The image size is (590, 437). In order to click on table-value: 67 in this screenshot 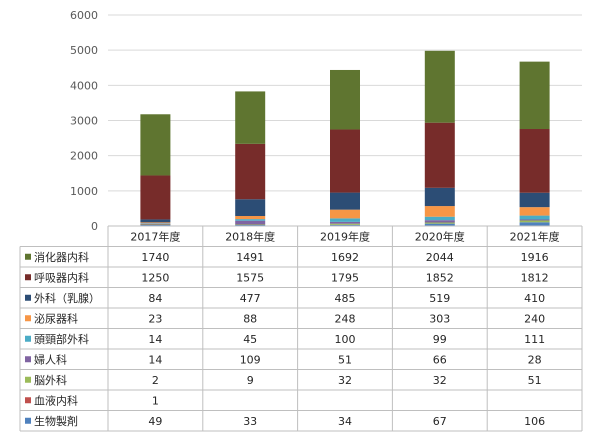, I will do `click(440, 421)`.